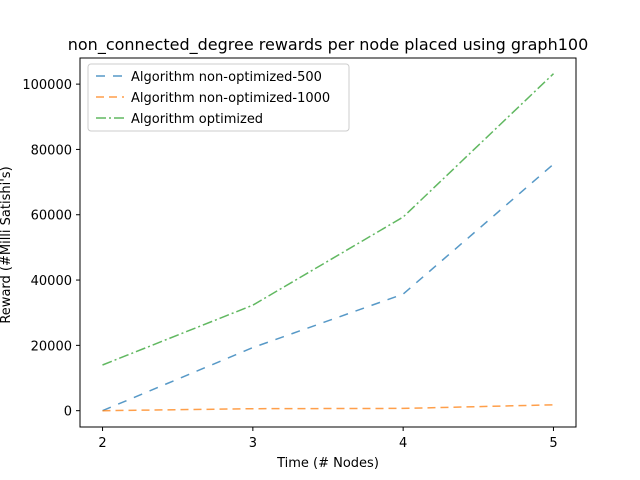 Image resolution: width=640 pixels, height=480 pixels. Describe the element at coordinates (197, 119) in the screenshot. I see `legend-label-3: Algorithm optimized` at that location.